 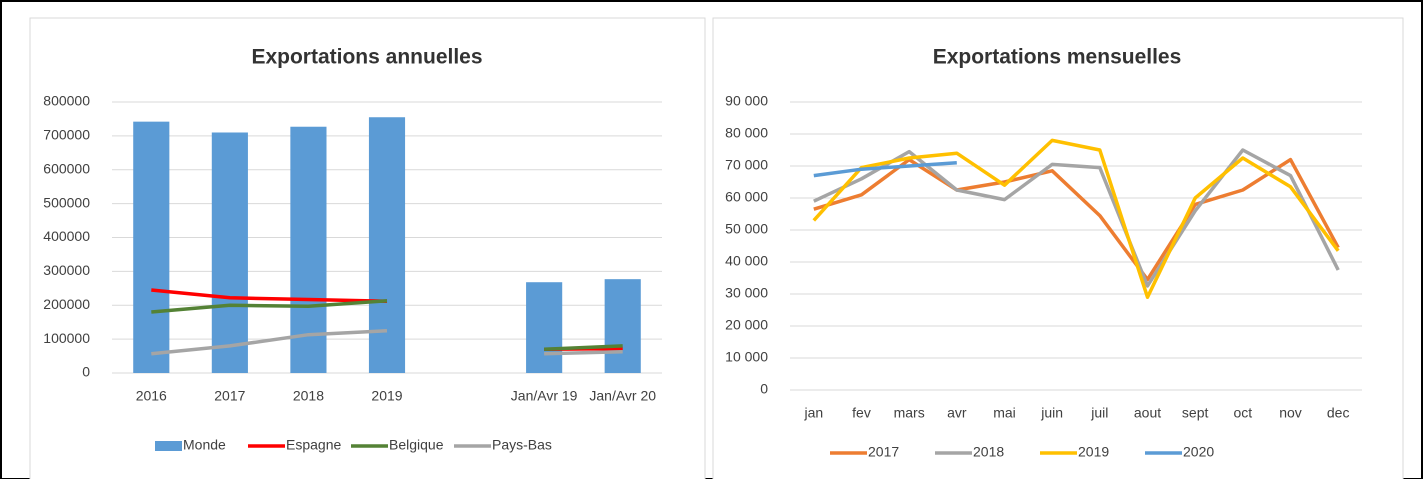 What do you see at coordinates (861, 413) in the screenshot?
I see `x-tick-label: fev` at bounding box center [861, 413].